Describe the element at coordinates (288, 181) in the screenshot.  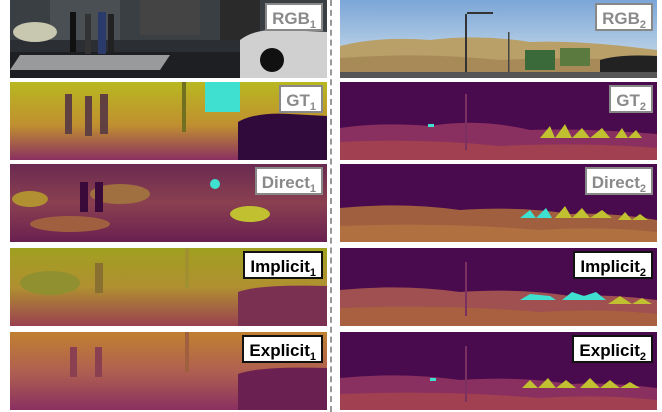
I see `label-direct-1: Direct1` at that location.